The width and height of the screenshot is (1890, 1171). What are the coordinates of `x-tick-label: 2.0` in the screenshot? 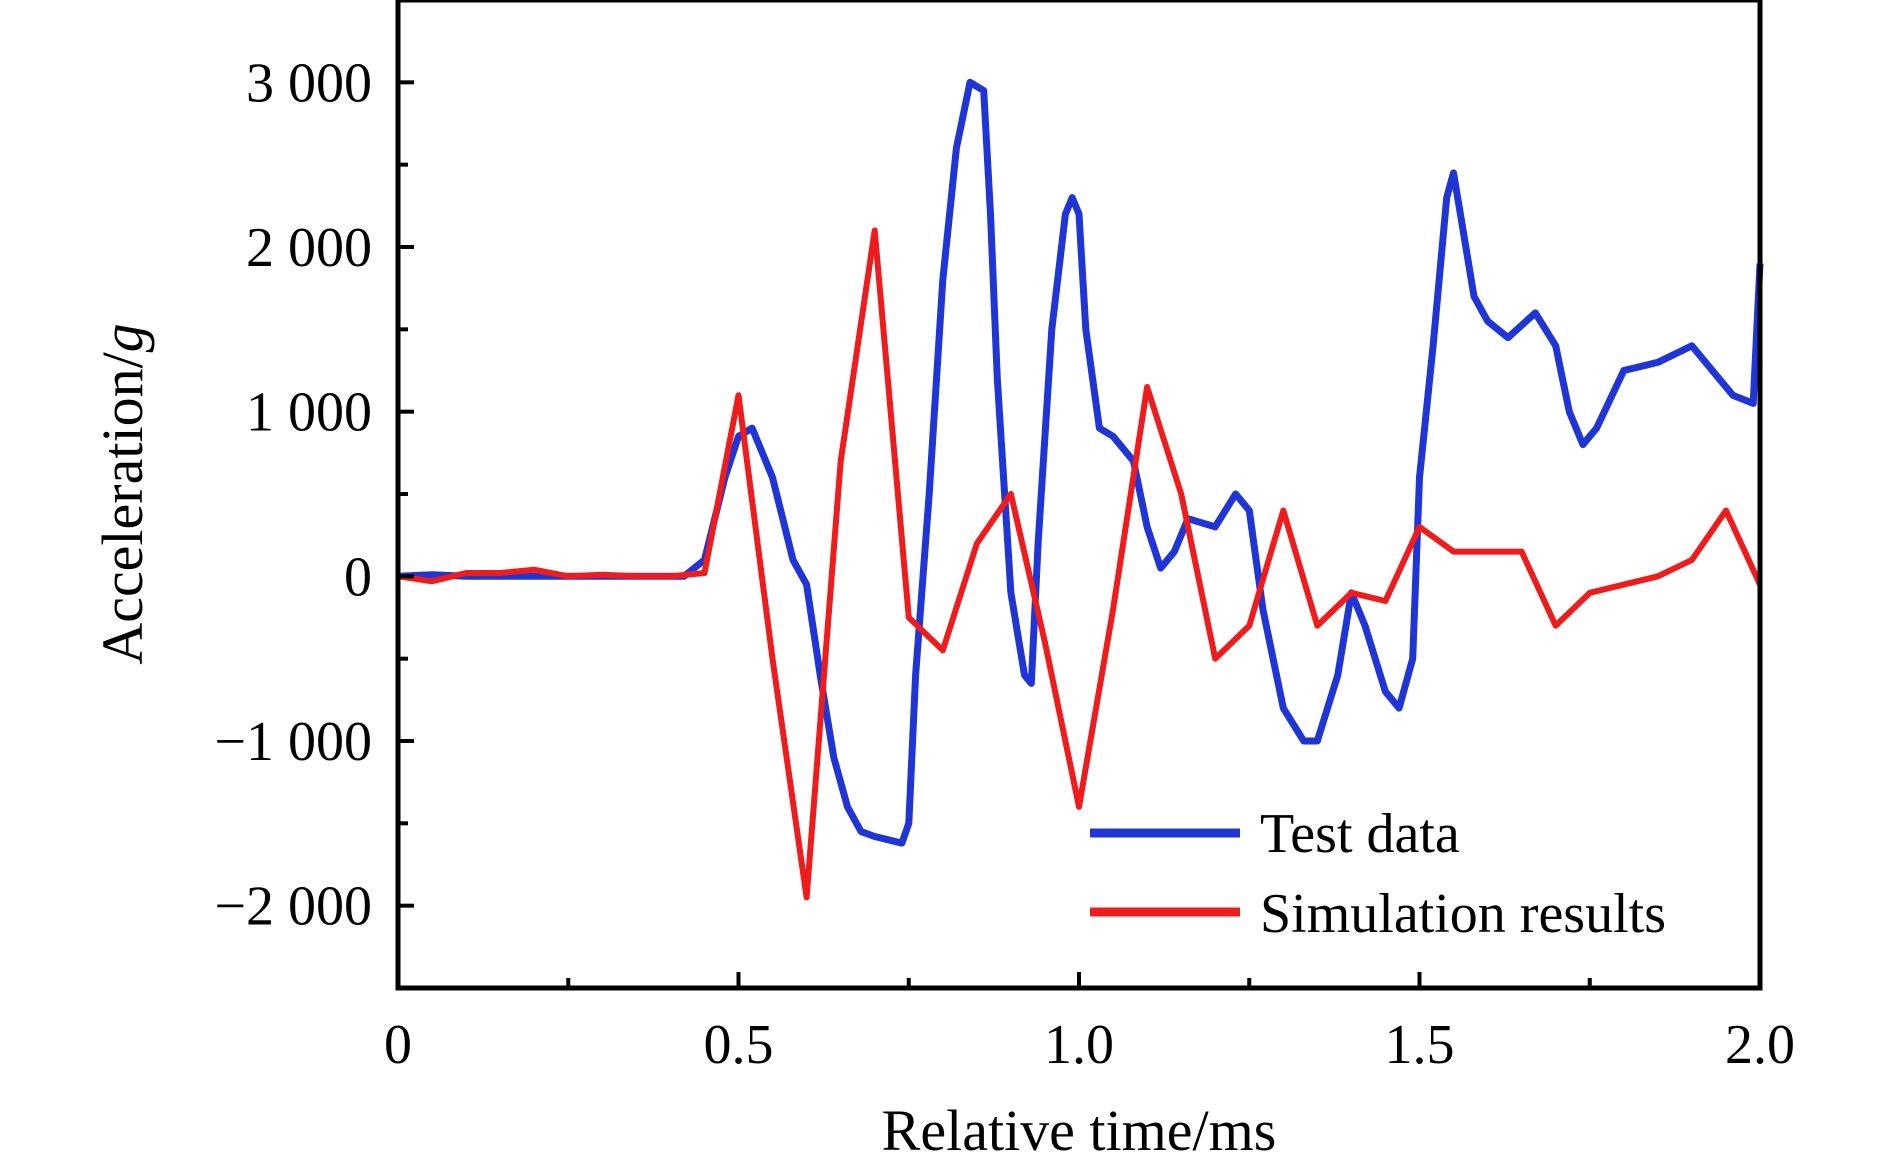 It's located at (1760, 1045).